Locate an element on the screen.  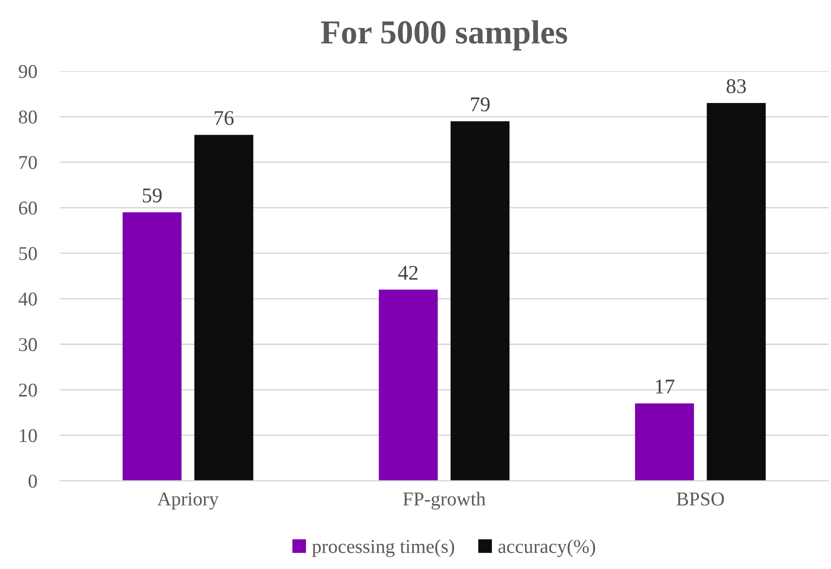
y-tick-label: 0 is located at coordinates (32, 481).